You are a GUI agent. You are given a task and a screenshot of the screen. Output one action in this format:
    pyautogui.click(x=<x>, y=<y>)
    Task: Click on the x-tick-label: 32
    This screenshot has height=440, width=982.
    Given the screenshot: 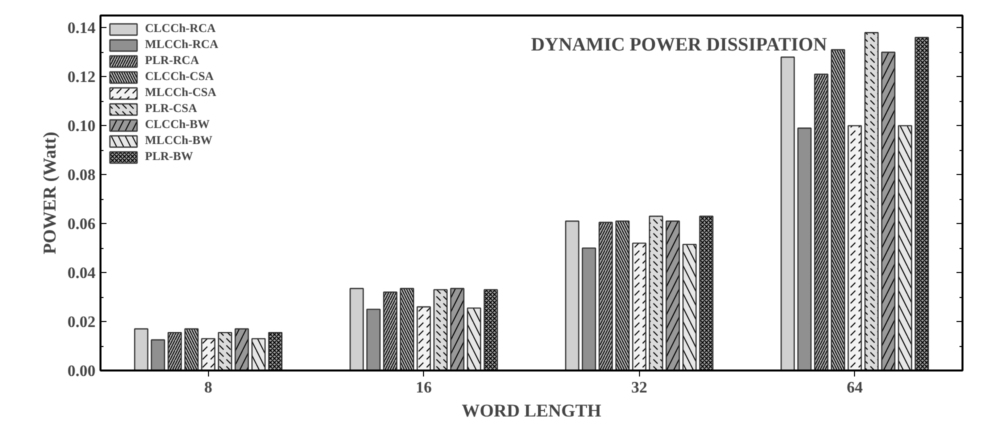 What is the action you would take?
    pyautogui.click(x=639, y=388)
    